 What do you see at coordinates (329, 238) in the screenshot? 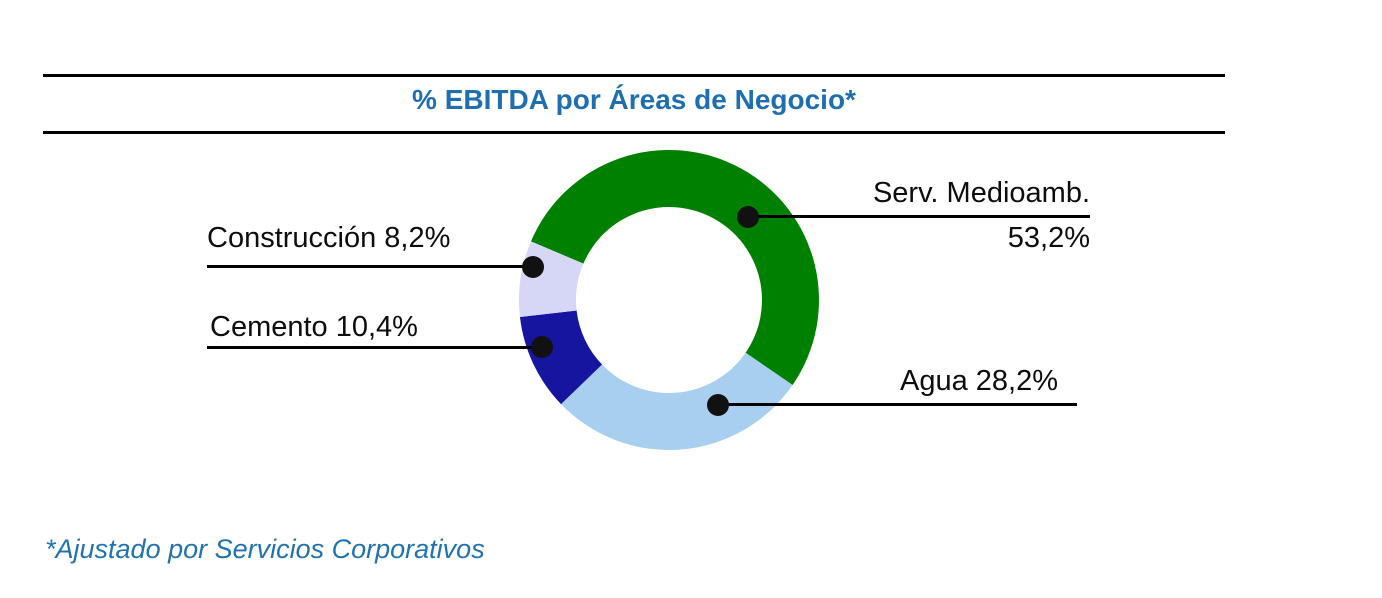
I see `label-construccion: Construcción 8,2%` at bounding box center [329, 238].